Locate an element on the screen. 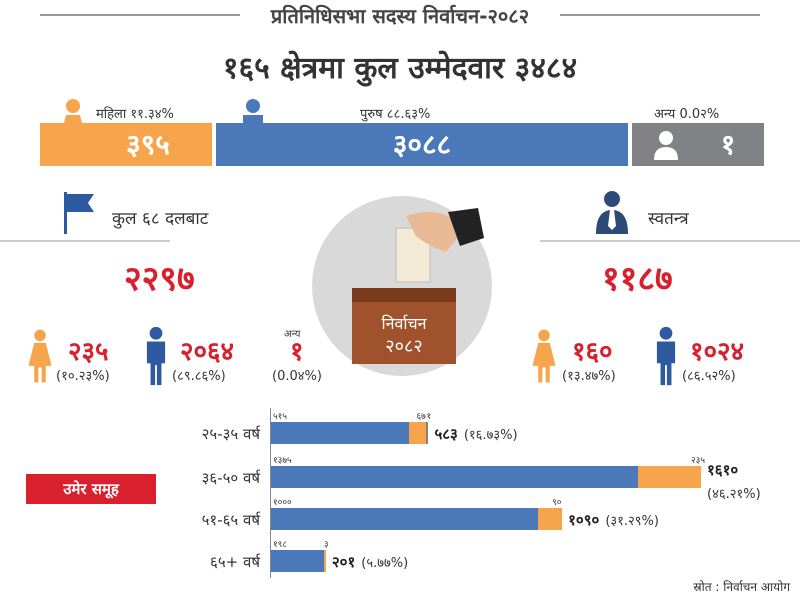 The height and width of the screenshot is (600, 800). female-bar: ३९५ is located at coordinates (126, 144).